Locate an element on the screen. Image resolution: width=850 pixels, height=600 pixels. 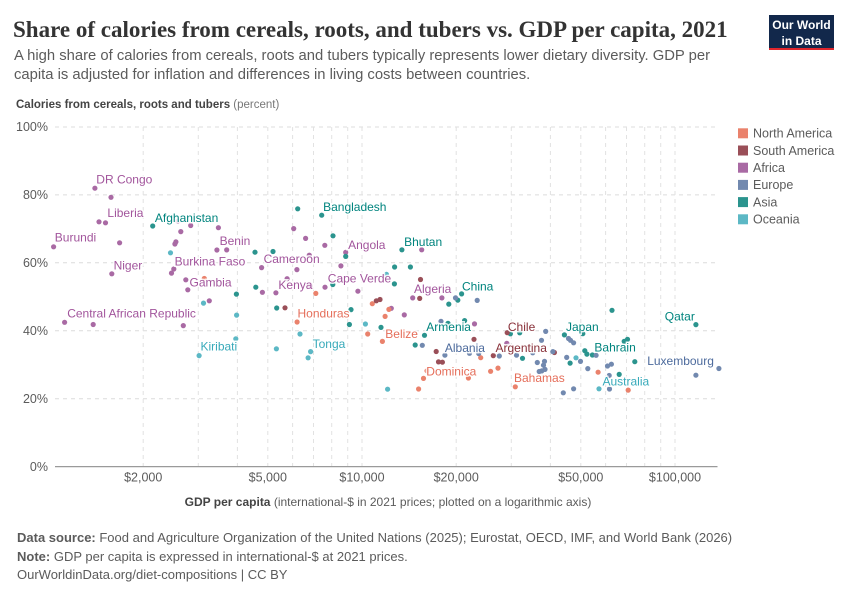
svg-text: DR Congo is located at coordinates (124, 180).